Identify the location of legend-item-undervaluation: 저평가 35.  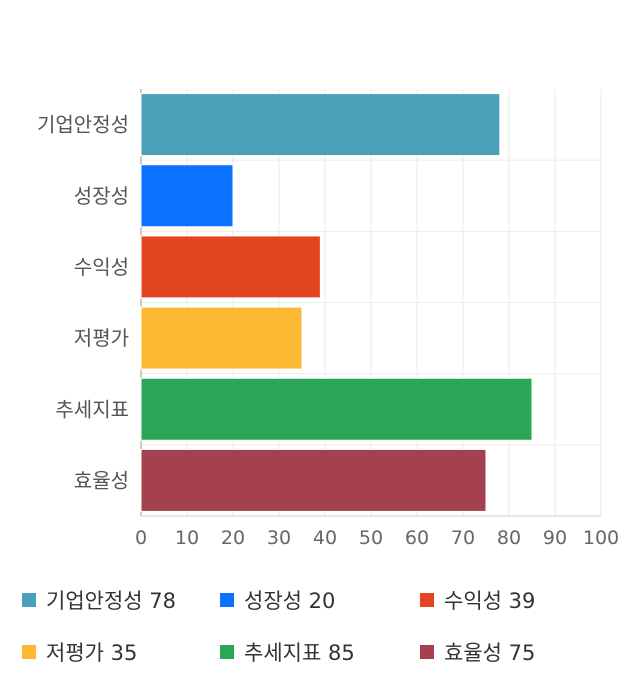
(79, 652).